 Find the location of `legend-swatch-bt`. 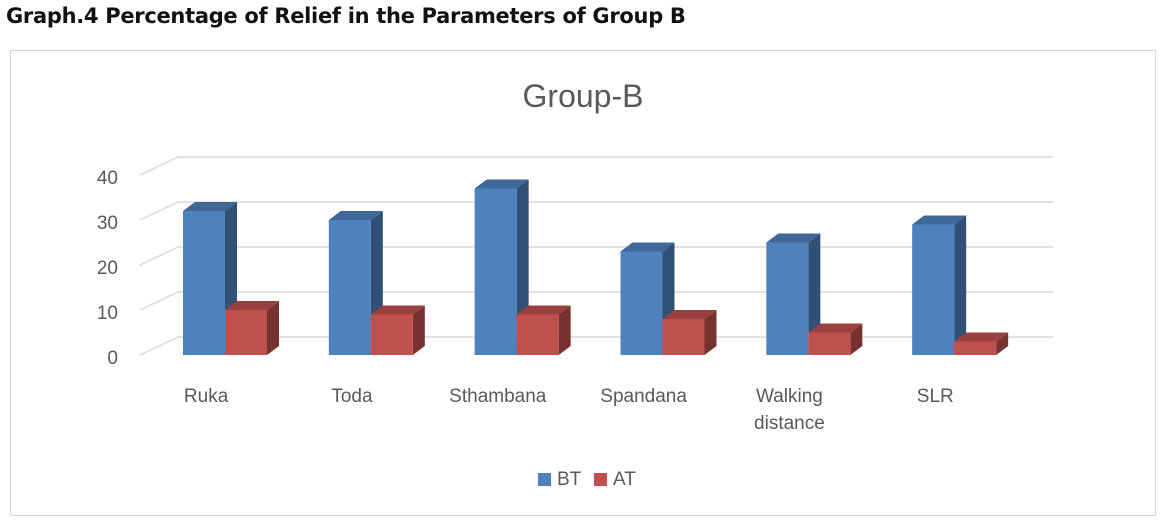

legend-swatch-bt is located at coordinates (544, 479).